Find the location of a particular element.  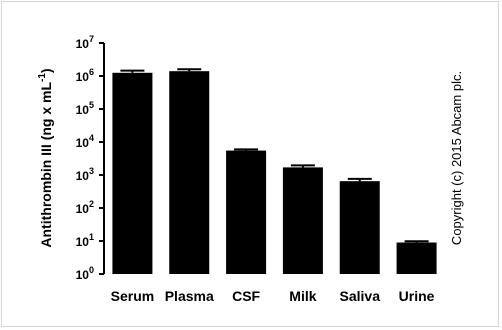

bar-urine is located at coordinates (416, 258).